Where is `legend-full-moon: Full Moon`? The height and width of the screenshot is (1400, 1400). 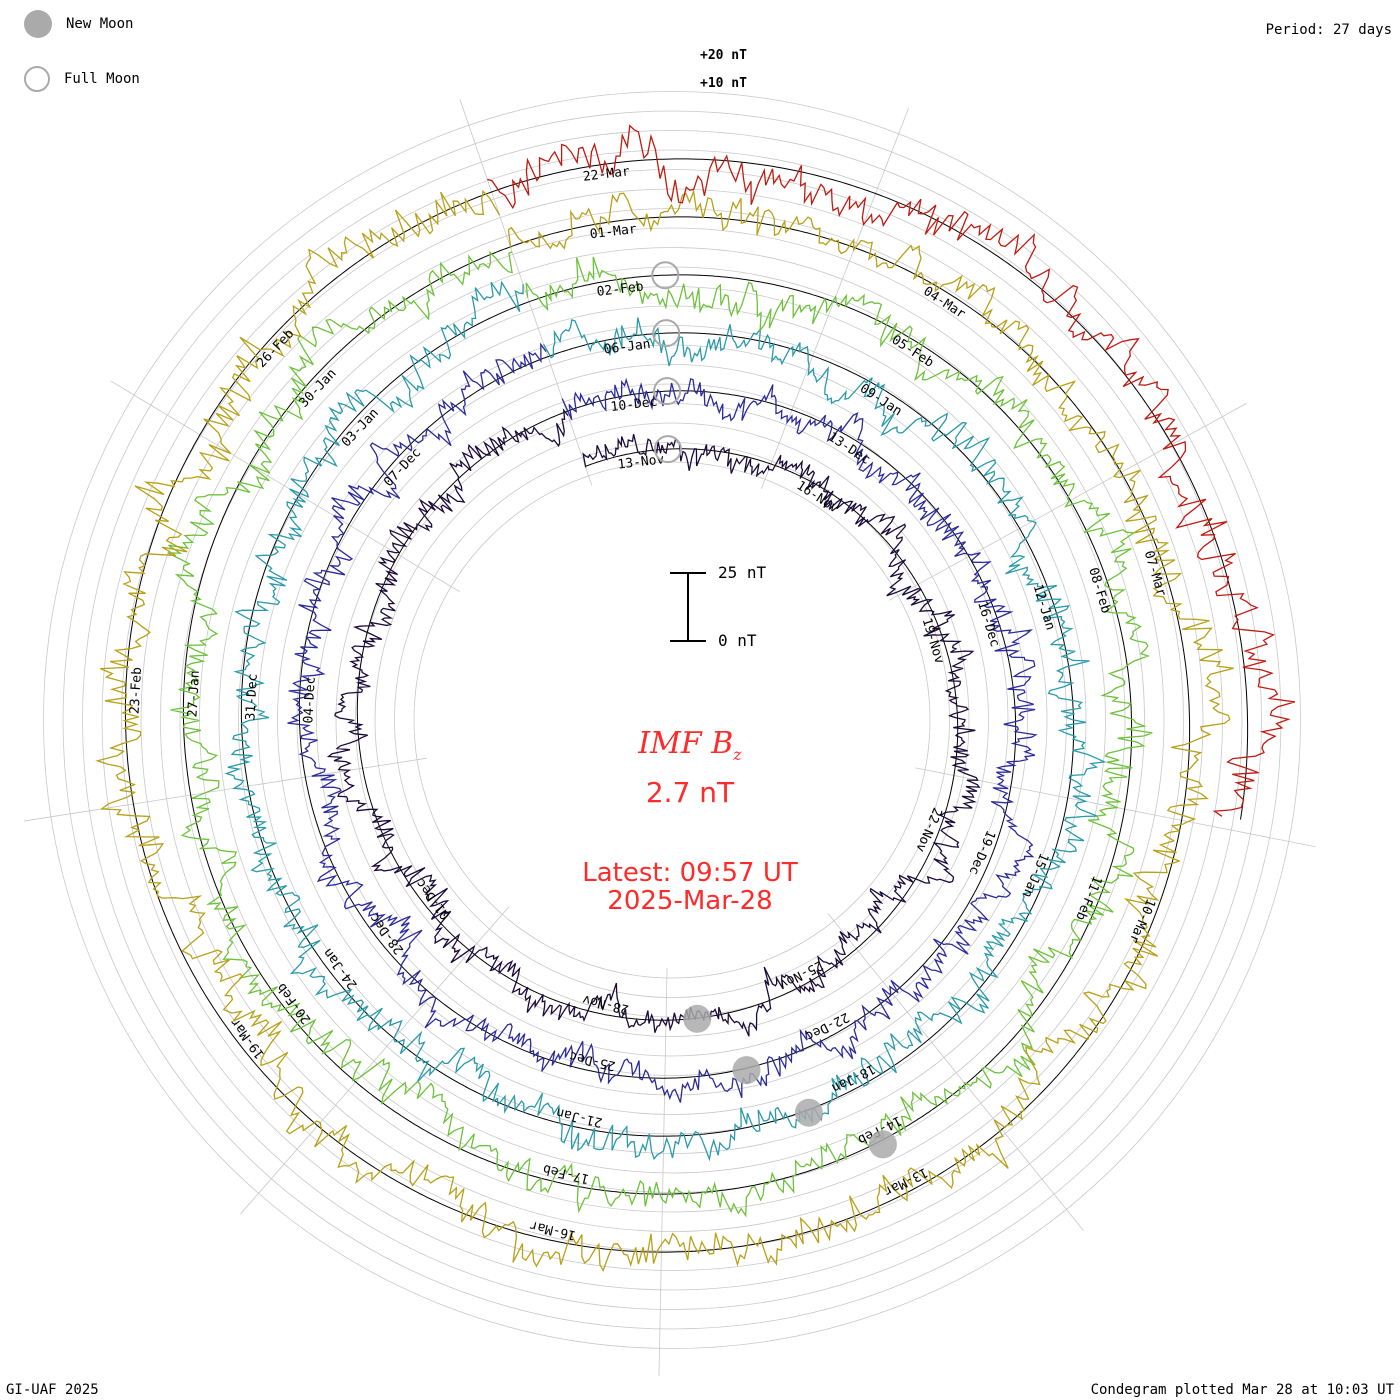
legend-full-moon: Full Moon is located at coordinates (82, 79).